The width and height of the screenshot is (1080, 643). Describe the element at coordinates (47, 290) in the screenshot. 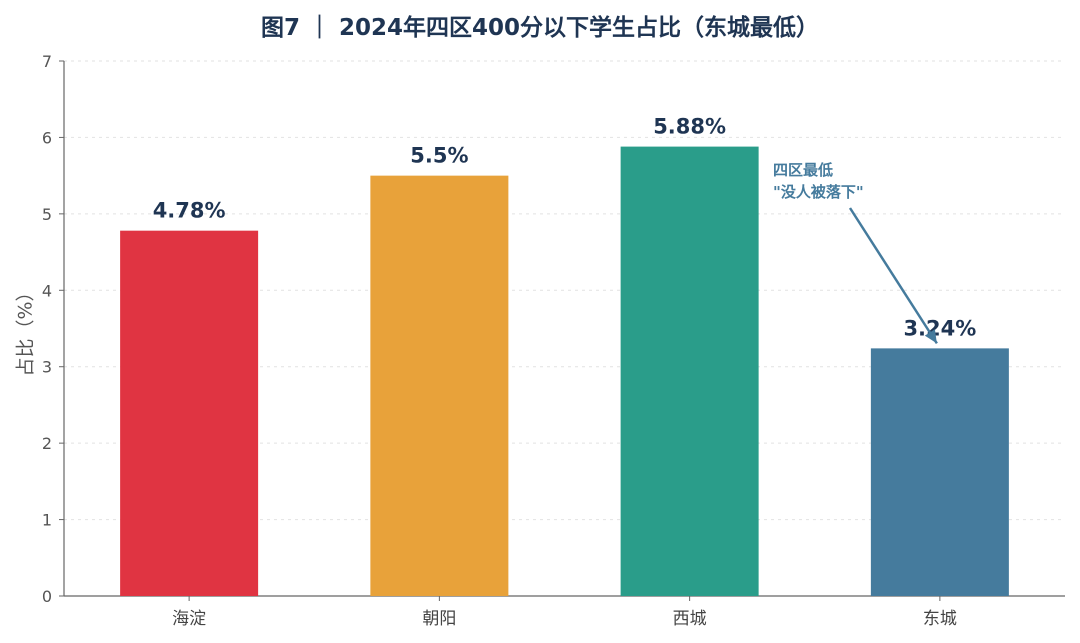

I see `y-tick-label: 4` at that location.